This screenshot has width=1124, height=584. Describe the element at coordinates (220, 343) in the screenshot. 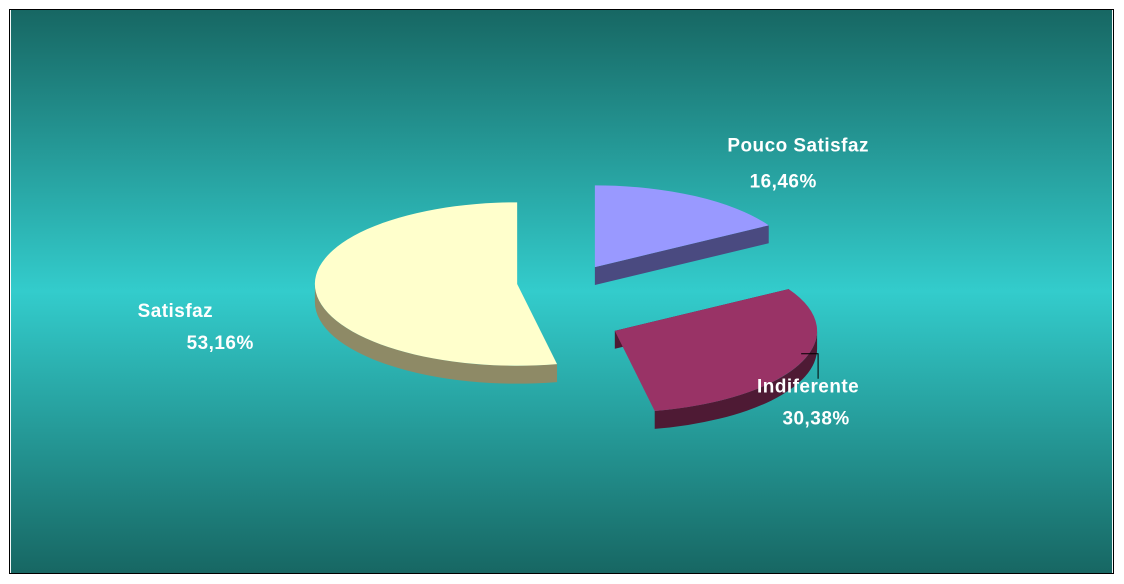

I see `slice-value-satisfaz: 53,16%` at that location.